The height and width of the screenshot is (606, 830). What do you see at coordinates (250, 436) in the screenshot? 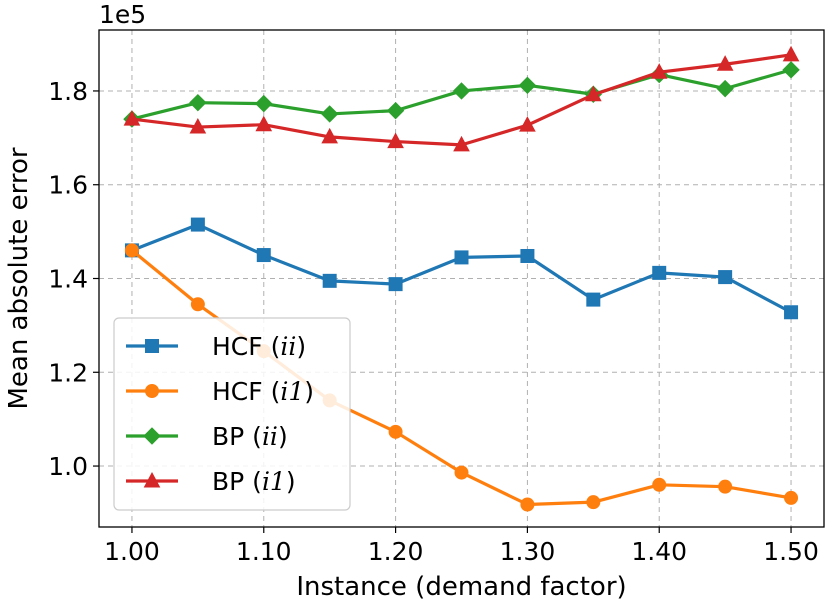
I see `legend-label: BP (ii)` at bounding box center [250, 436].